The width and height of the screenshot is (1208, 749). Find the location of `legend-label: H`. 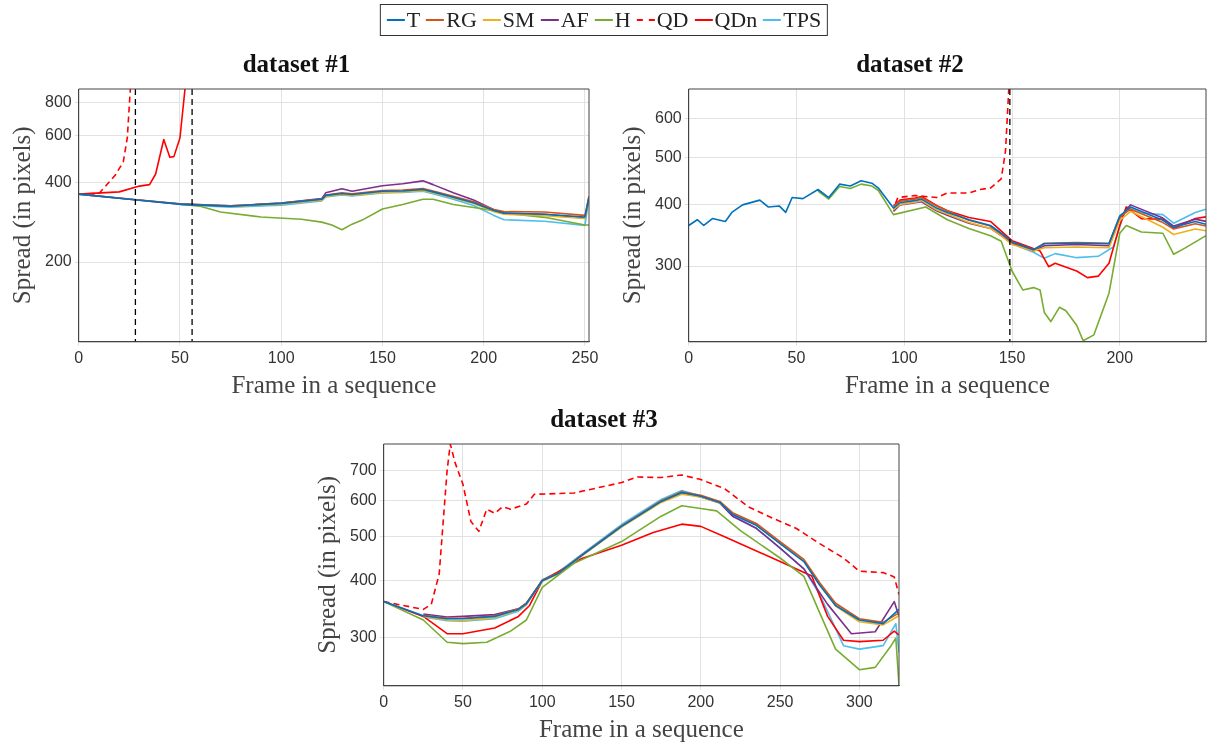

legend-label: H is located at coordinates (622, 20).